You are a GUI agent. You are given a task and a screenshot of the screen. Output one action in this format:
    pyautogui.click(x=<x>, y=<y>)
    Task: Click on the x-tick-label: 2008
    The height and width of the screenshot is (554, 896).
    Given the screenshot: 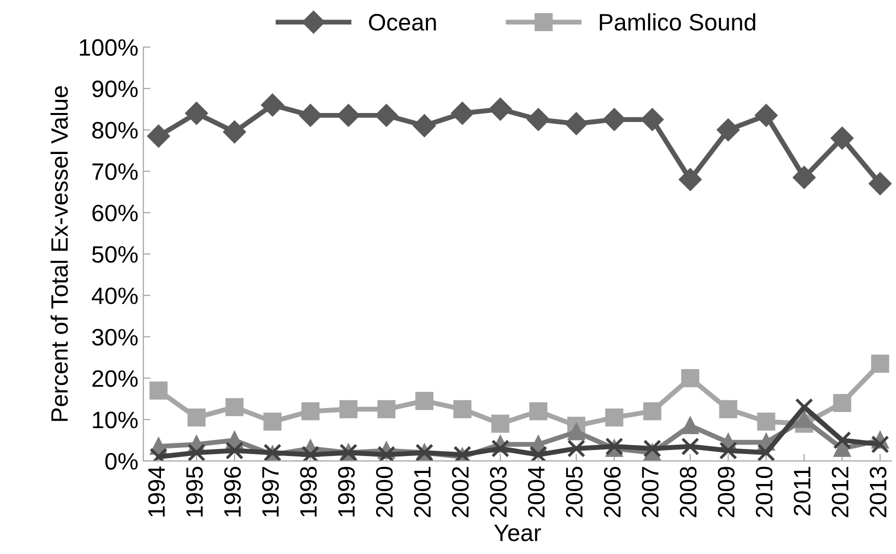 What is the action you would take?
    pyautogui.click(x=688, y=492)
    